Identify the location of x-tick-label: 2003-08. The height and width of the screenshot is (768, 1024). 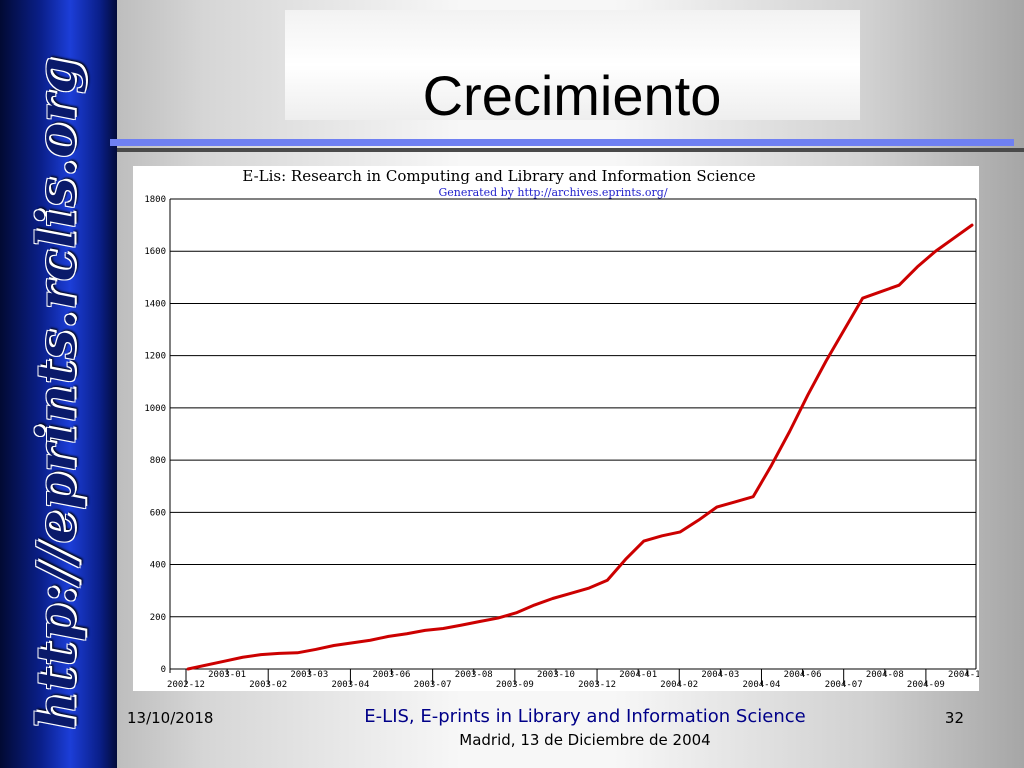
(474, 675).